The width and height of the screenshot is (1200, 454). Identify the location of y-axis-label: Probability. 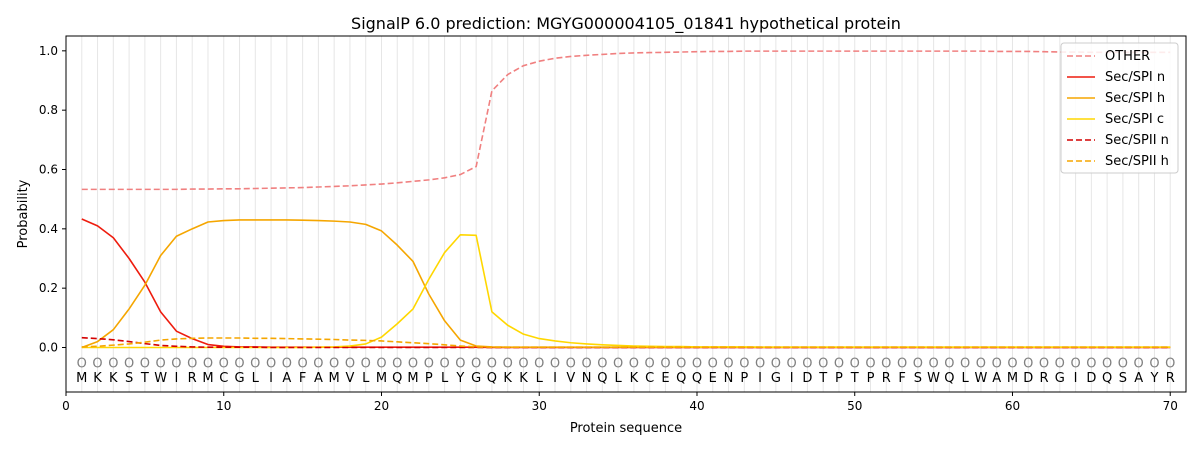
(23, 213).